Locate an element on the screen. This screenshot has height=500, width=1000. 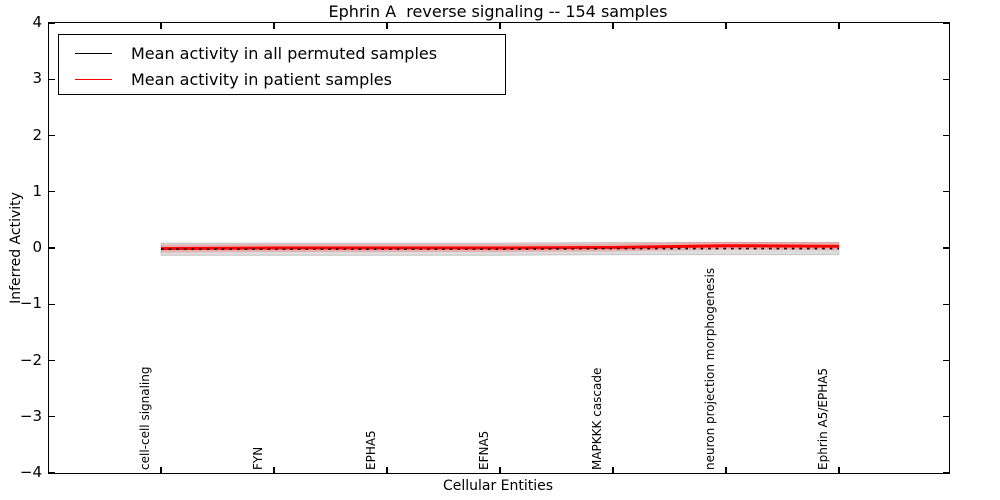
legend-label: Mean activity in all permuted samples is located at coordinates (284, 53).